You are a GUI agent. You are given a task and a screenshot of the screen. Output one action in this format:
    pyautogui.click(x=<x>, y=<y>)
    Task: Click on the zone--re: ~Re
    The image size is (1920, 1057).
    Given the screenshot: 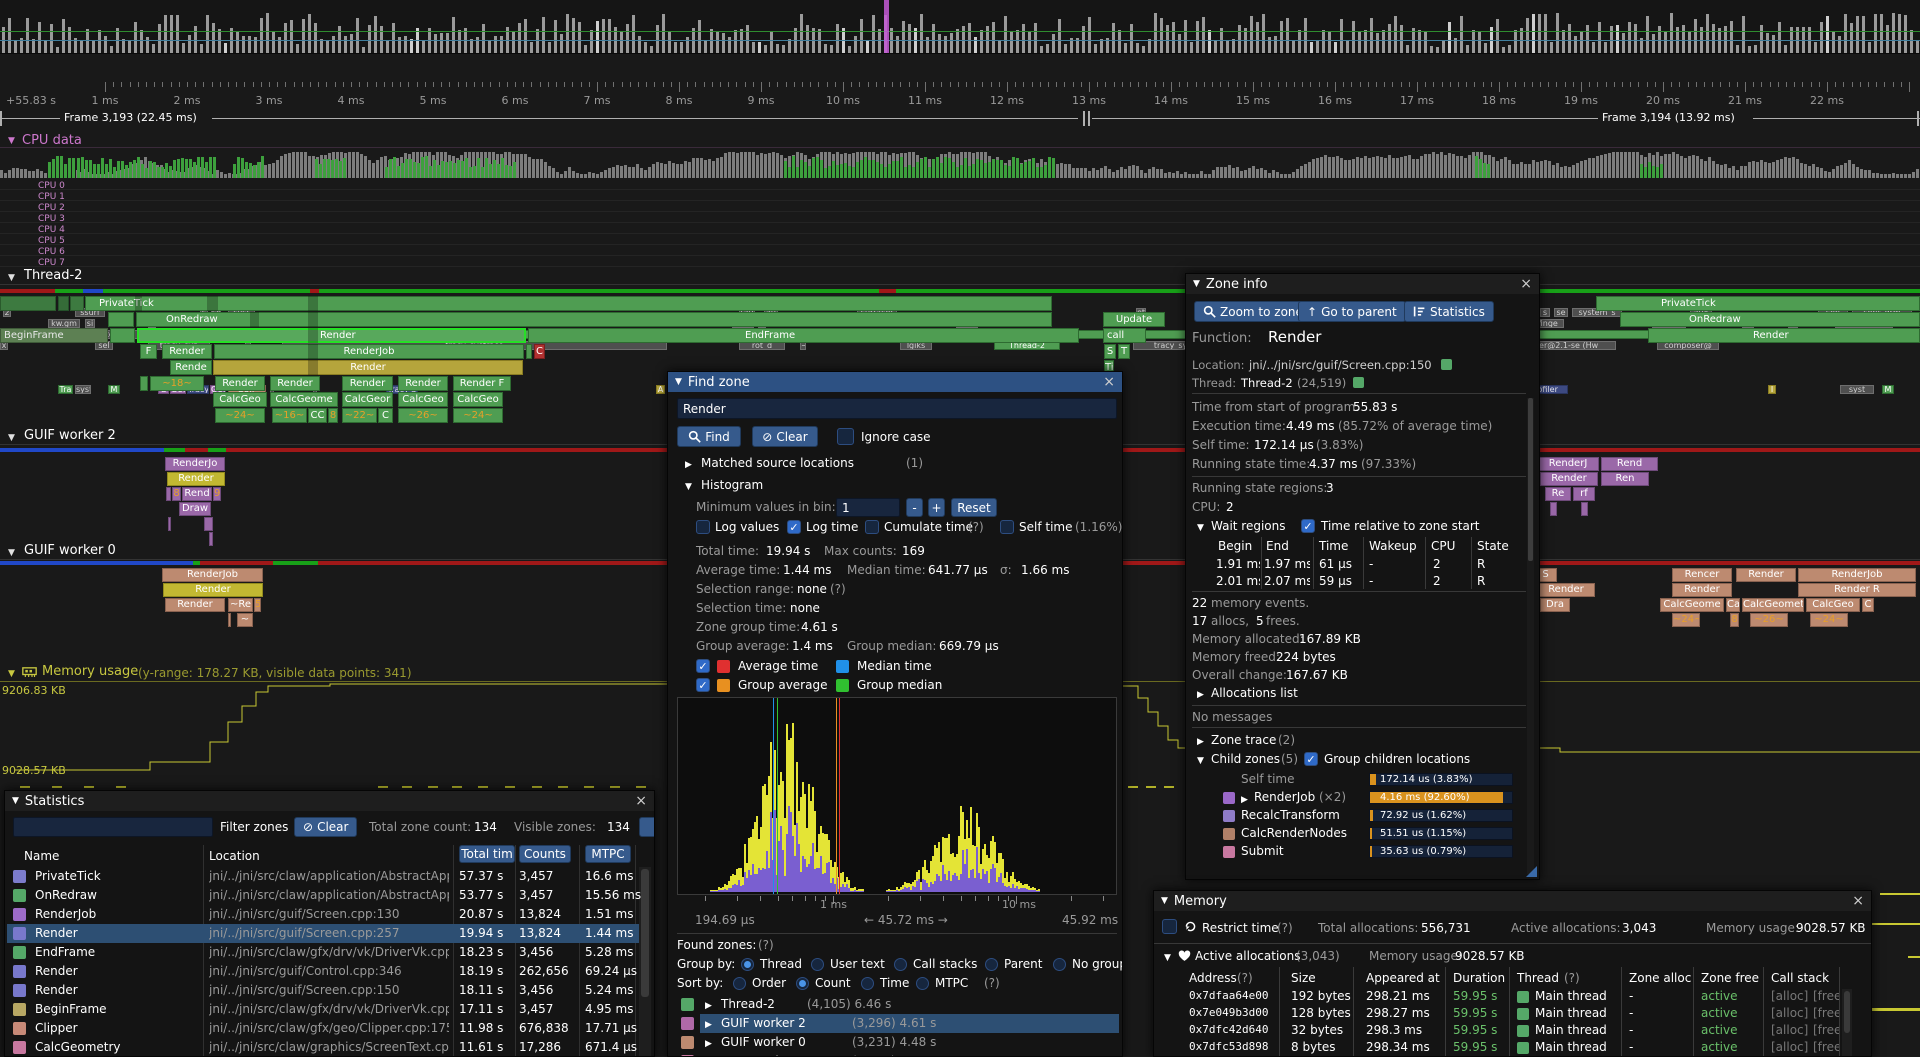 What is the action you would take?
    pyautogui.click(x=240, y=605)
    